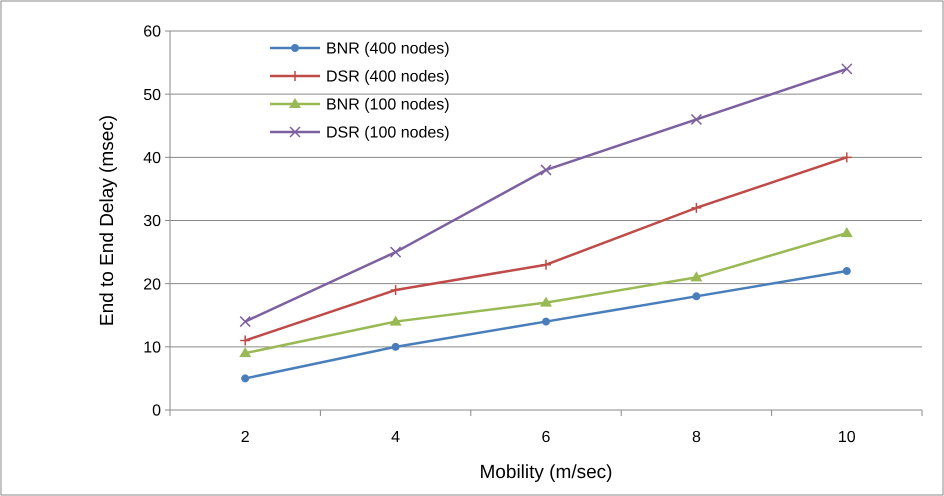 Image resolution: width=944 pixels, height=496 pixels. Describe the element at coordinates (152, 32) in the screenshot. I see `y-tick-label: 60` at that location.